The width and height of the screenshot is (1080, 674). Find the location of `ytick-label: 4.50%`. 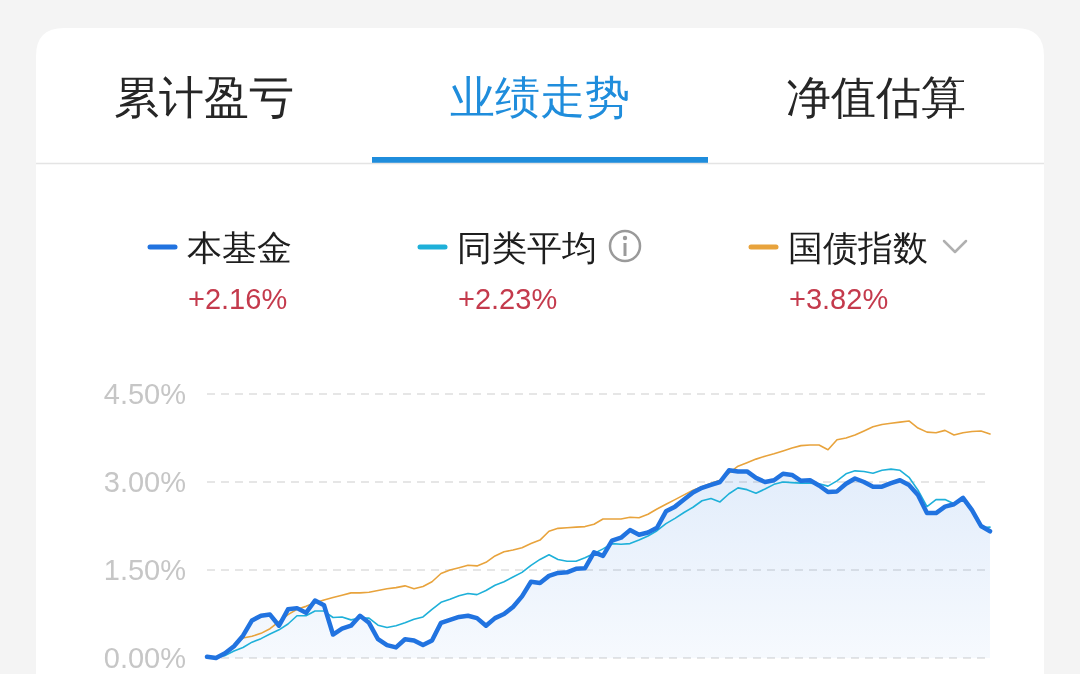

ytick-label: 4.50% is located at coordinates (144, 394).